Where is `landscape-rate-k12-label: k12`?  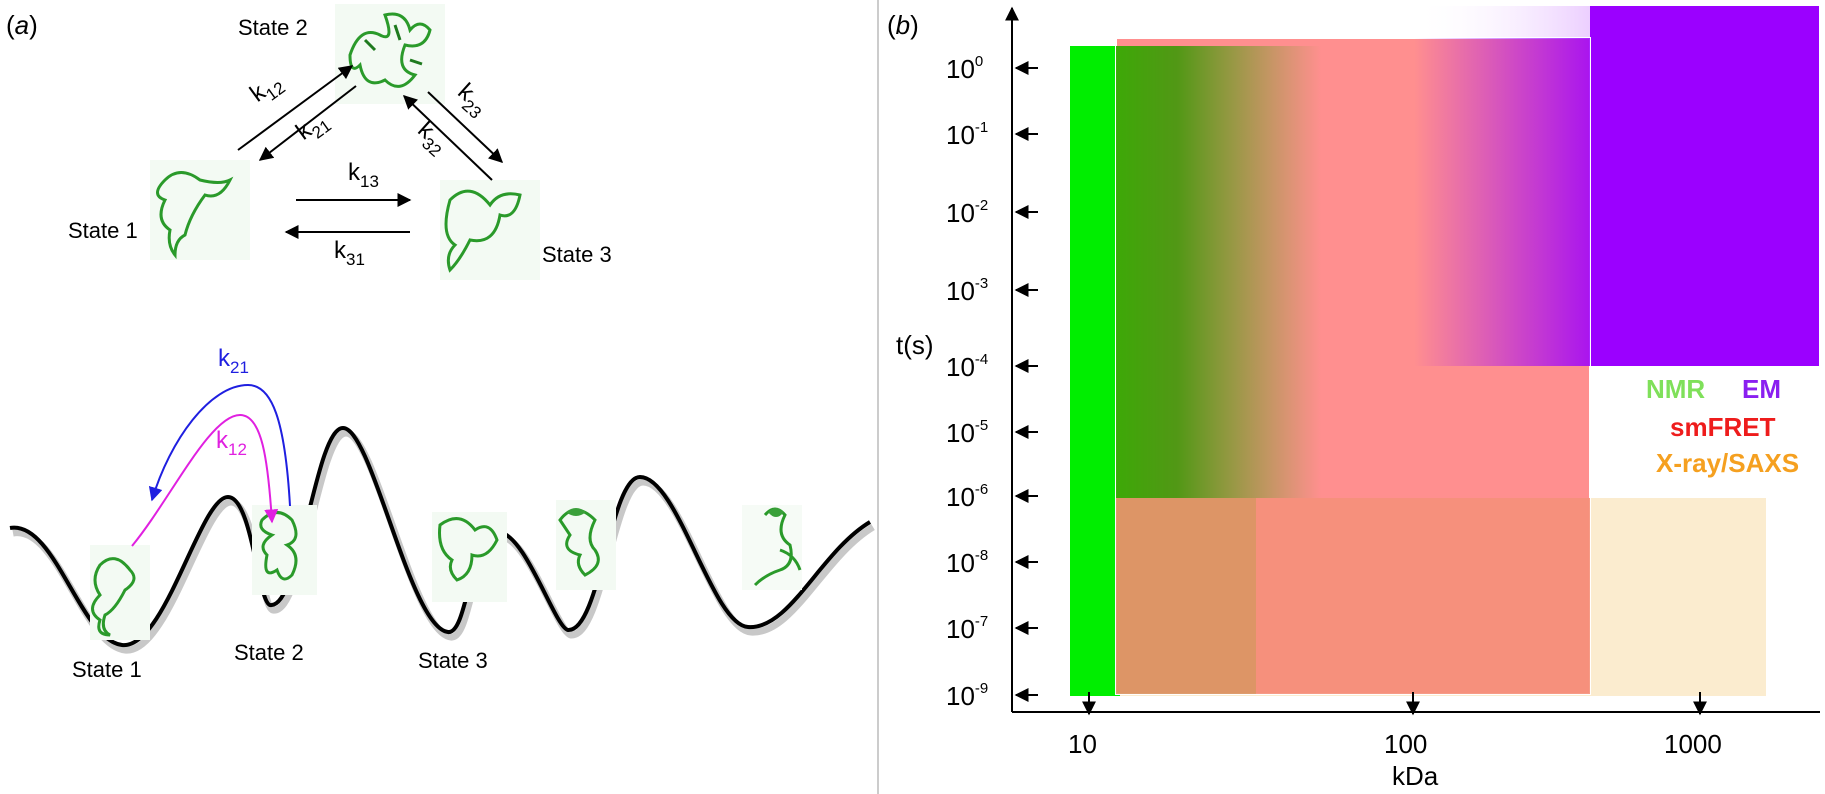
landscape-rate-k12-label: k12 is located at coordinates (231, 443).